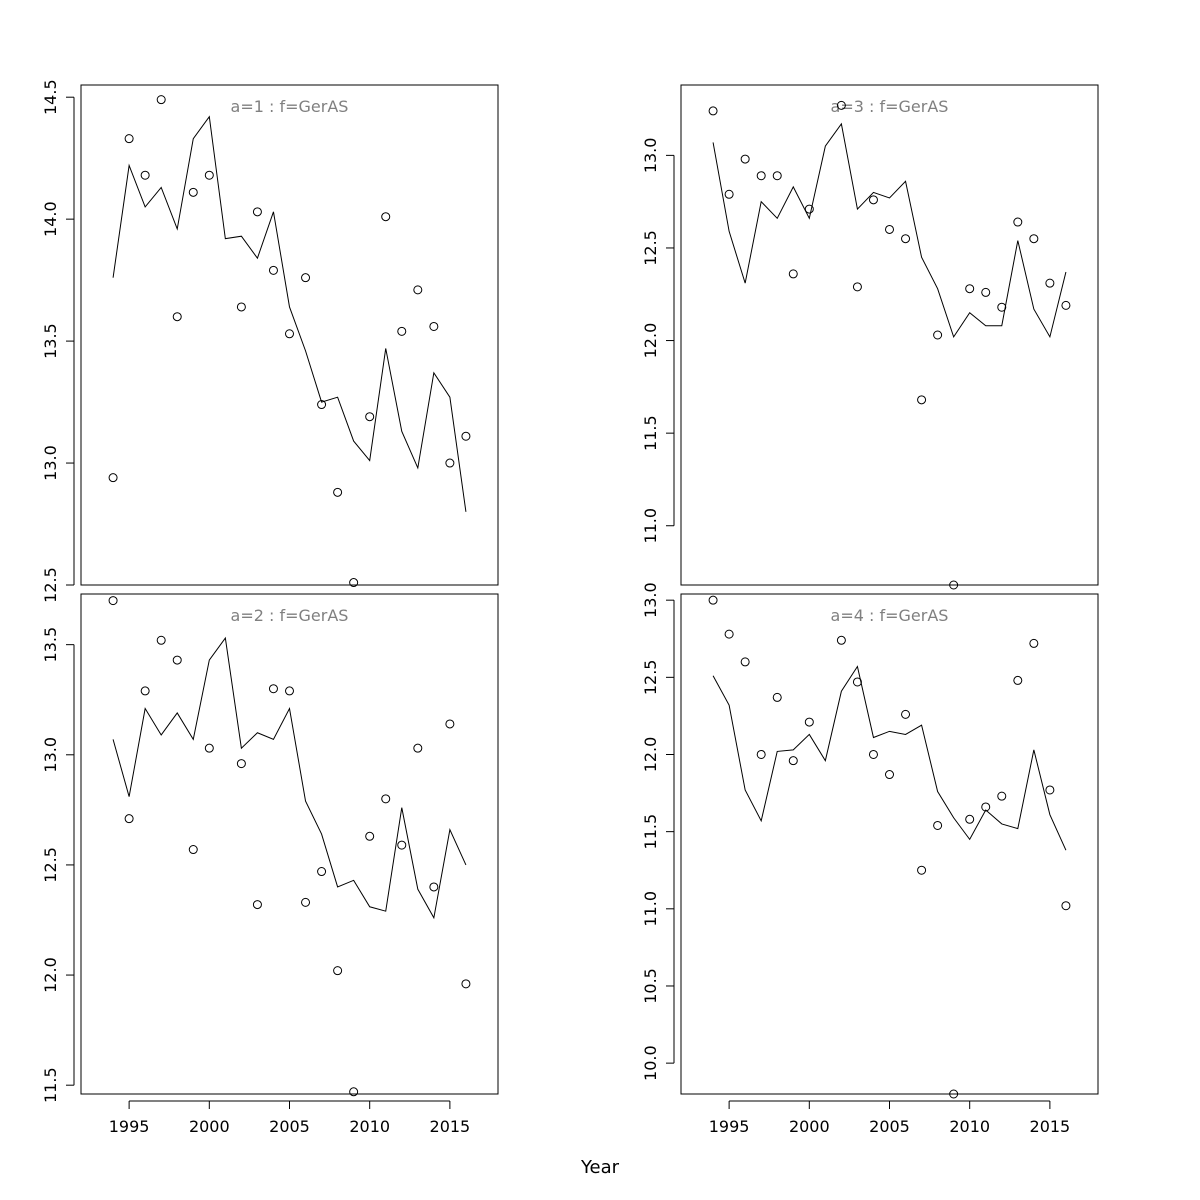  Describe the element at coordinates (729, 1126) in the screenshot. I see `x-tick-label: 1995` at that location.